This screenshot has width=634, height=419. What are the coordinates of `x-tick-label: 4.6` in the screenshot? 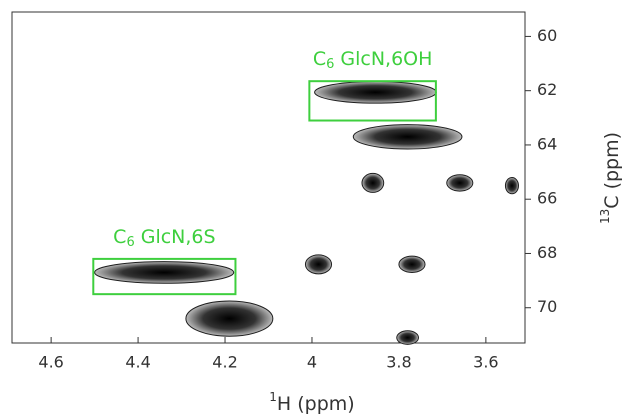 It's located at (50, 362).